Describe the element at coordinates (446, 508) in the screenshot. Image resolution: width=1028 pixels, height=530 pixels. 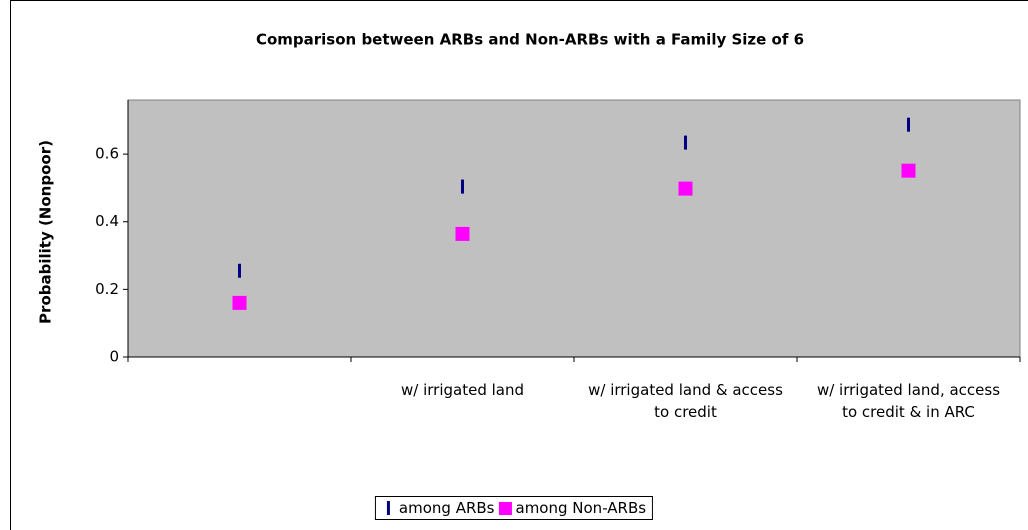
I see `legend-label: among ARBs` at that location.